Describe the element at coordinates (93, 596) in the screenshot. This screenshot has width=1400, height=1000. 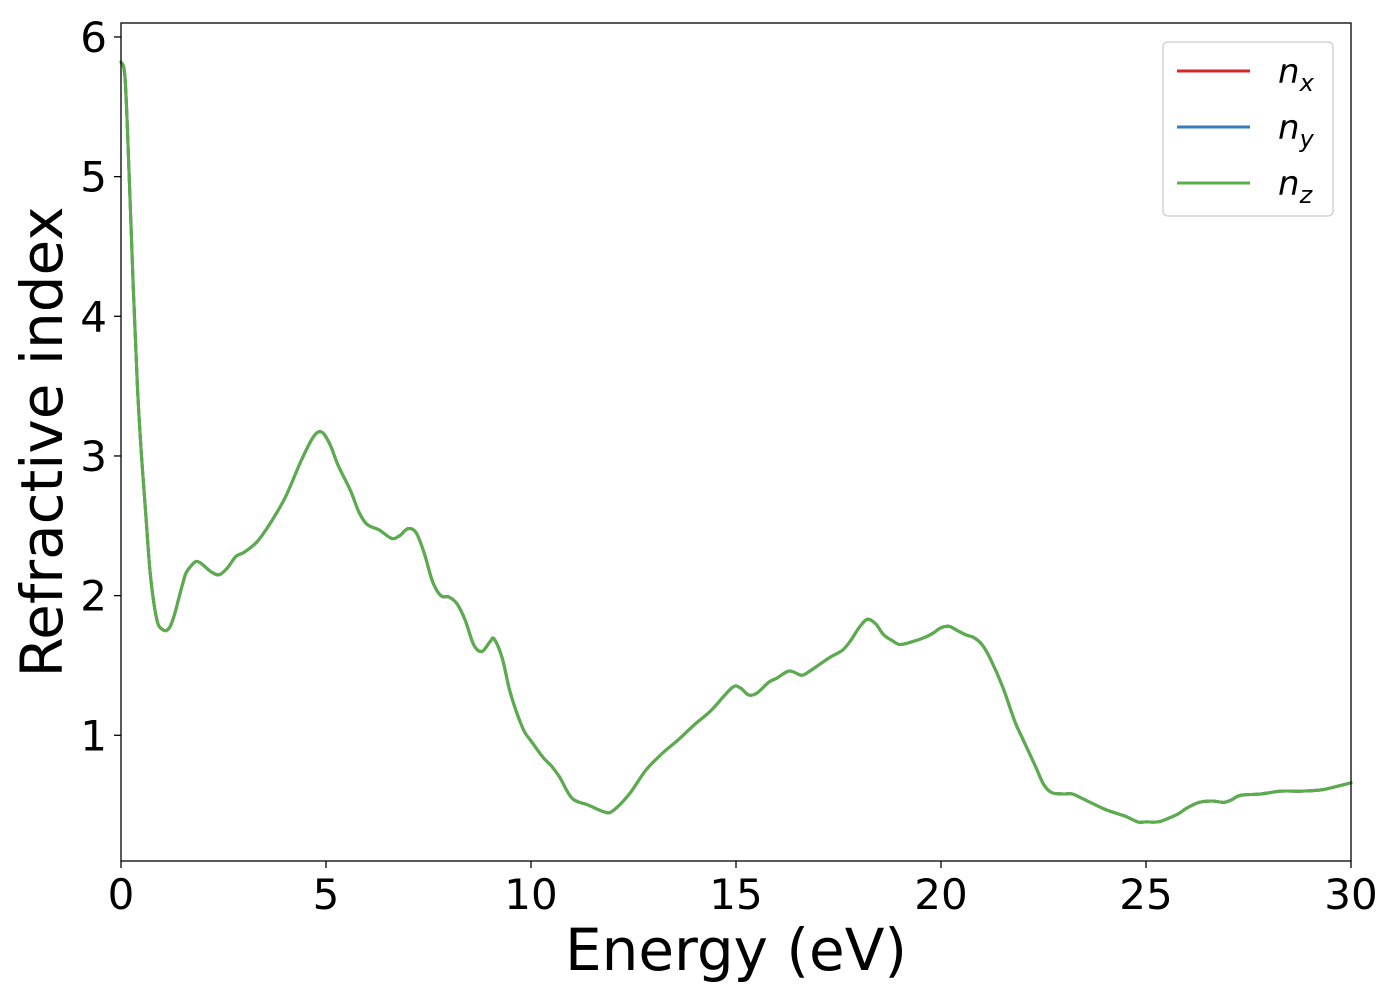
I see `y-tick-label: 2` at that location.